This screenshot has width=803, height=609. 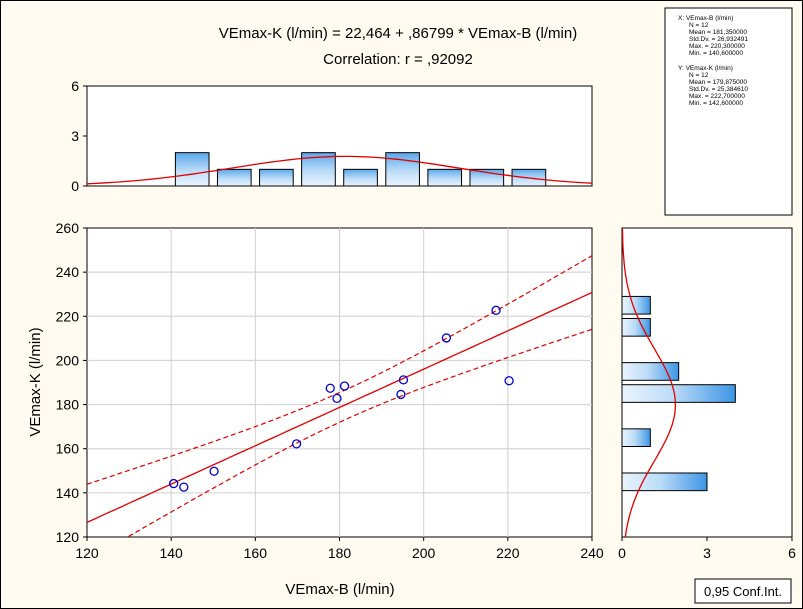 What do you see at coordinates (707, 553) in the screenshot?
I see `y-histogram-tick-label: 3` at bounding box center [707, 553].